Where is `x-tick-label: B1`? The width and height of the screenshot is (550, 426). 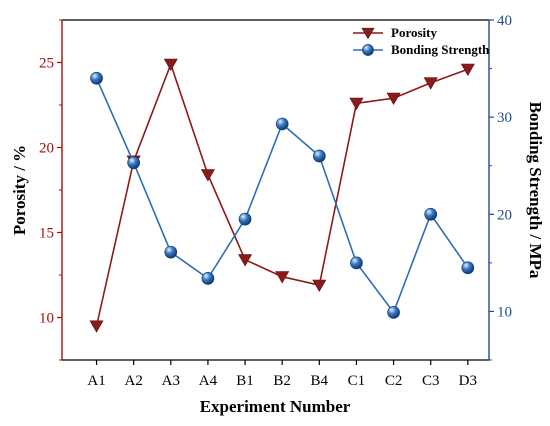
x-tick-label: B1 is located at coordinates (245, 381).